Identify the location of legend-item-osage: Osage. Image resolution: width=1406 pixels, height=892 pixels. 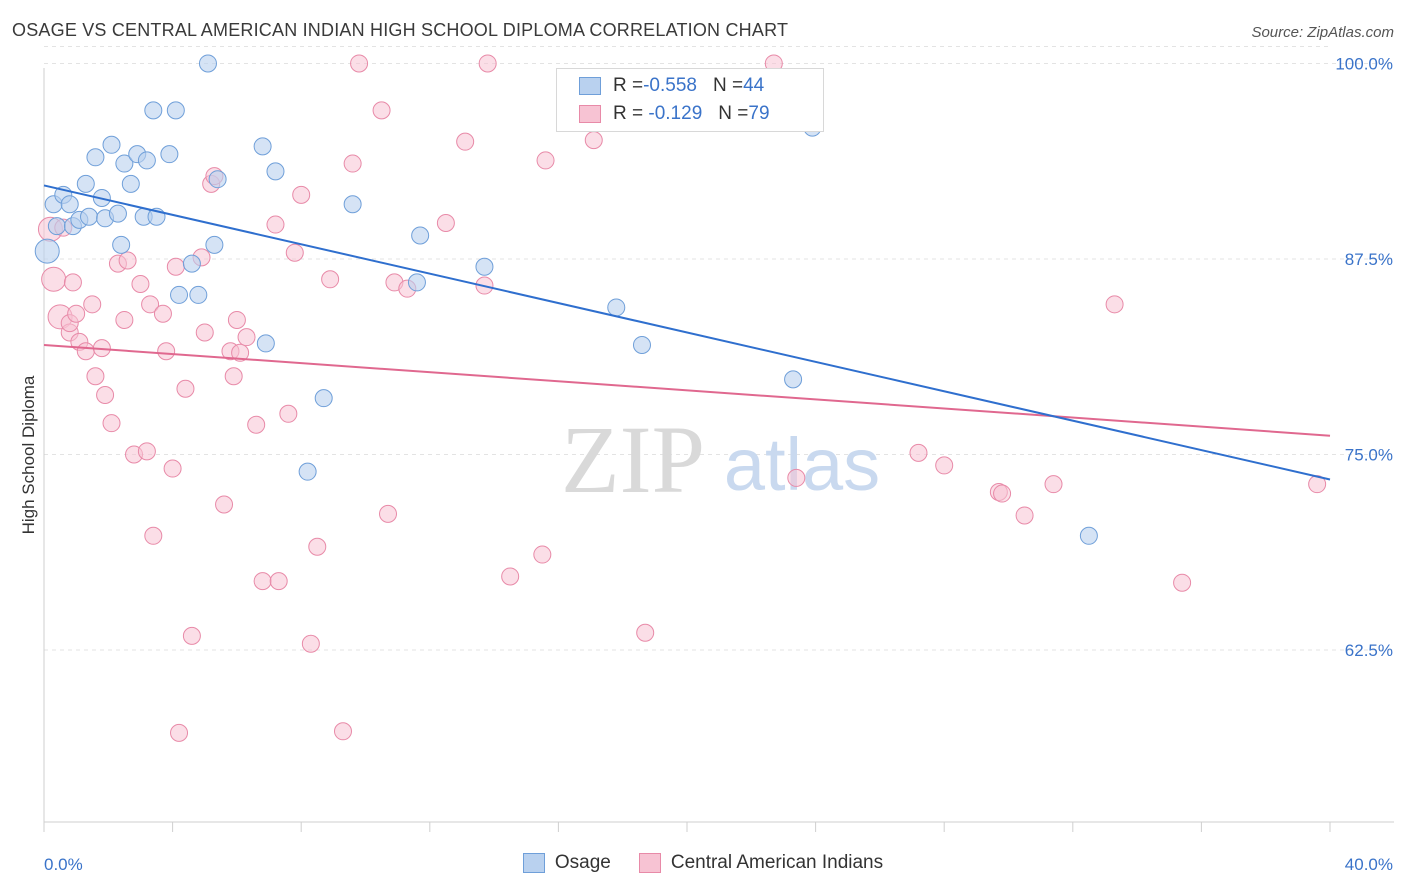
(566, 863).